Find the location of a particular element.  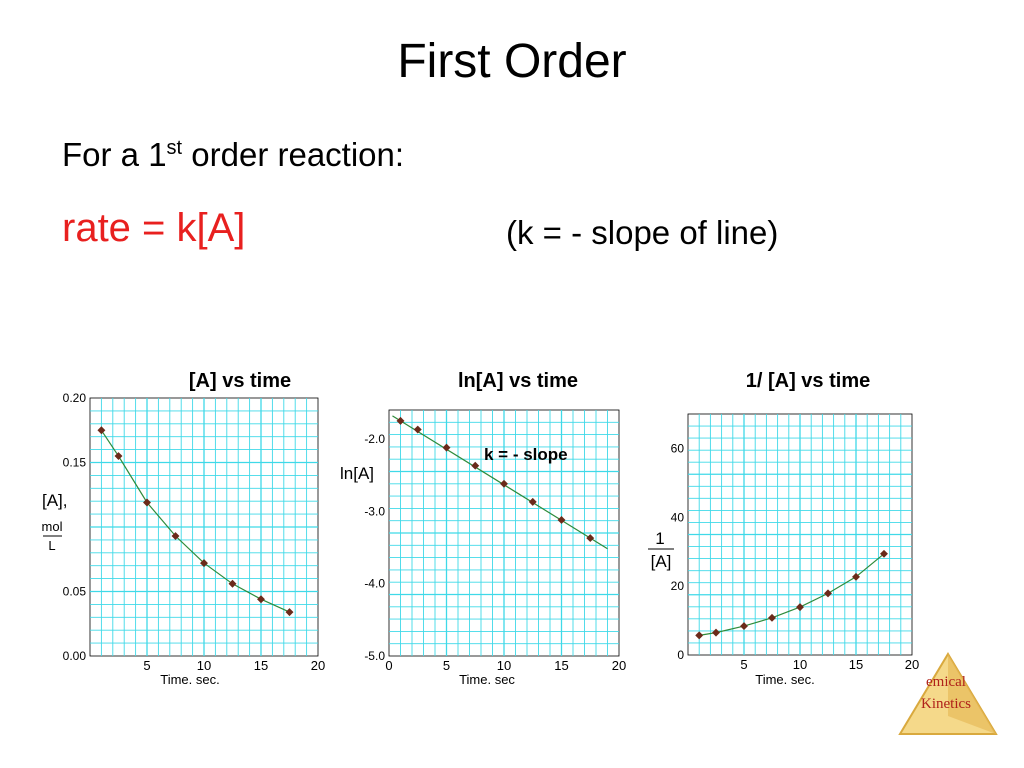

y-axis-label-denominator: [A] is located at coordinates (661, 561).